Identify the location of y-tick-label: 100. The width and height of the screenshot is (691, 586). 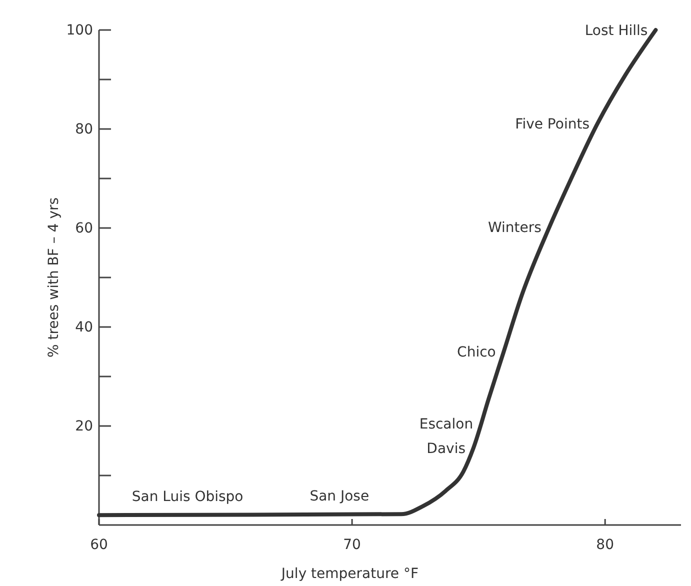
(79, 30).